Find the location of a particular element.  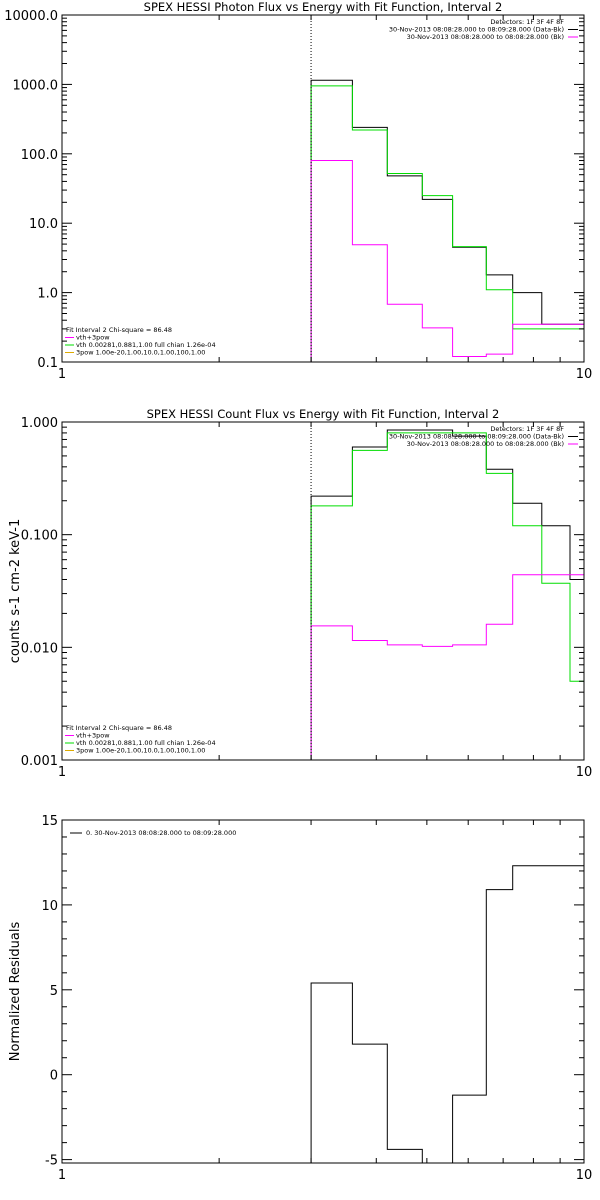

y-tick-label: 0 is located at coordinates (54, 1076).